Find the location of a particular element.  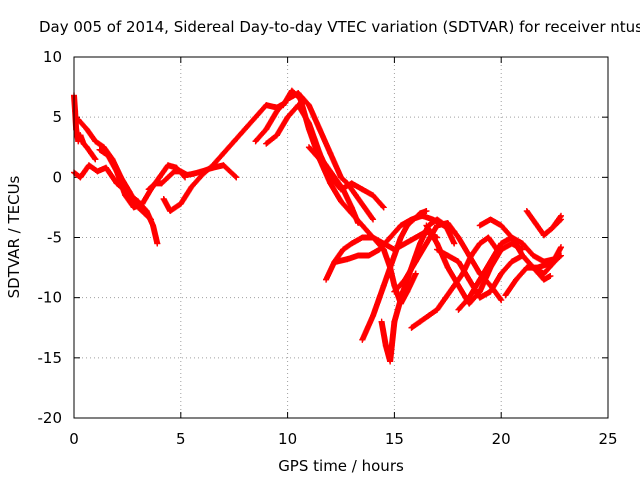

x-tick-label: 10 is located at coordinates (287, 439).